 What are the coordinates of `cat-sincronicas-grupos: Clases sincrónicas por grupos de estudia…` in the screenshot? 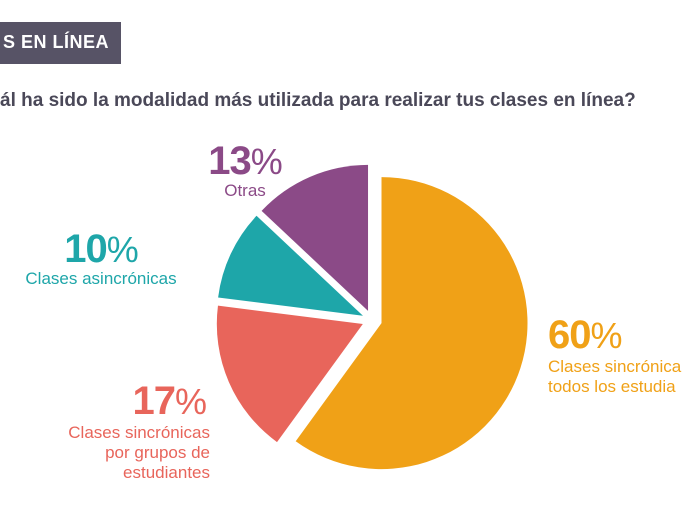 It's located at (116, 453).